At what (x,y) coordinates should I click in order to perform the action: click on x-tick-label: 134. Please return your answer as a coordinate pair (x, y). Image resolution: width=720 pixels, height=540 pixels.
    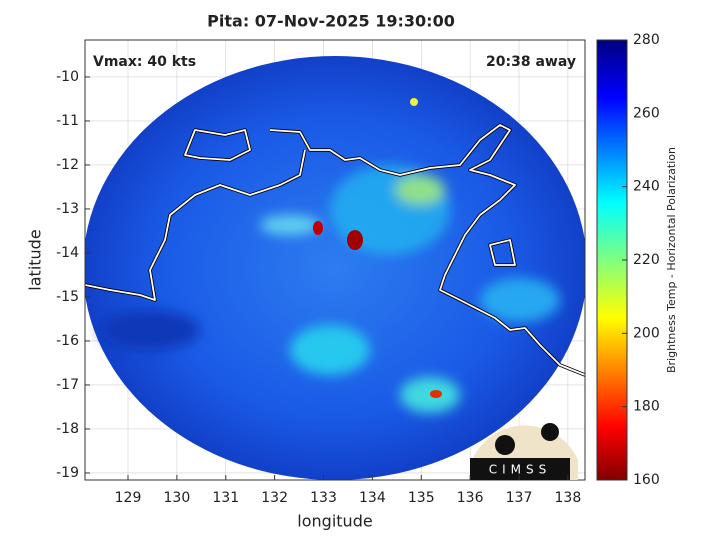
    Looking at the image, I should click on (372, 498).